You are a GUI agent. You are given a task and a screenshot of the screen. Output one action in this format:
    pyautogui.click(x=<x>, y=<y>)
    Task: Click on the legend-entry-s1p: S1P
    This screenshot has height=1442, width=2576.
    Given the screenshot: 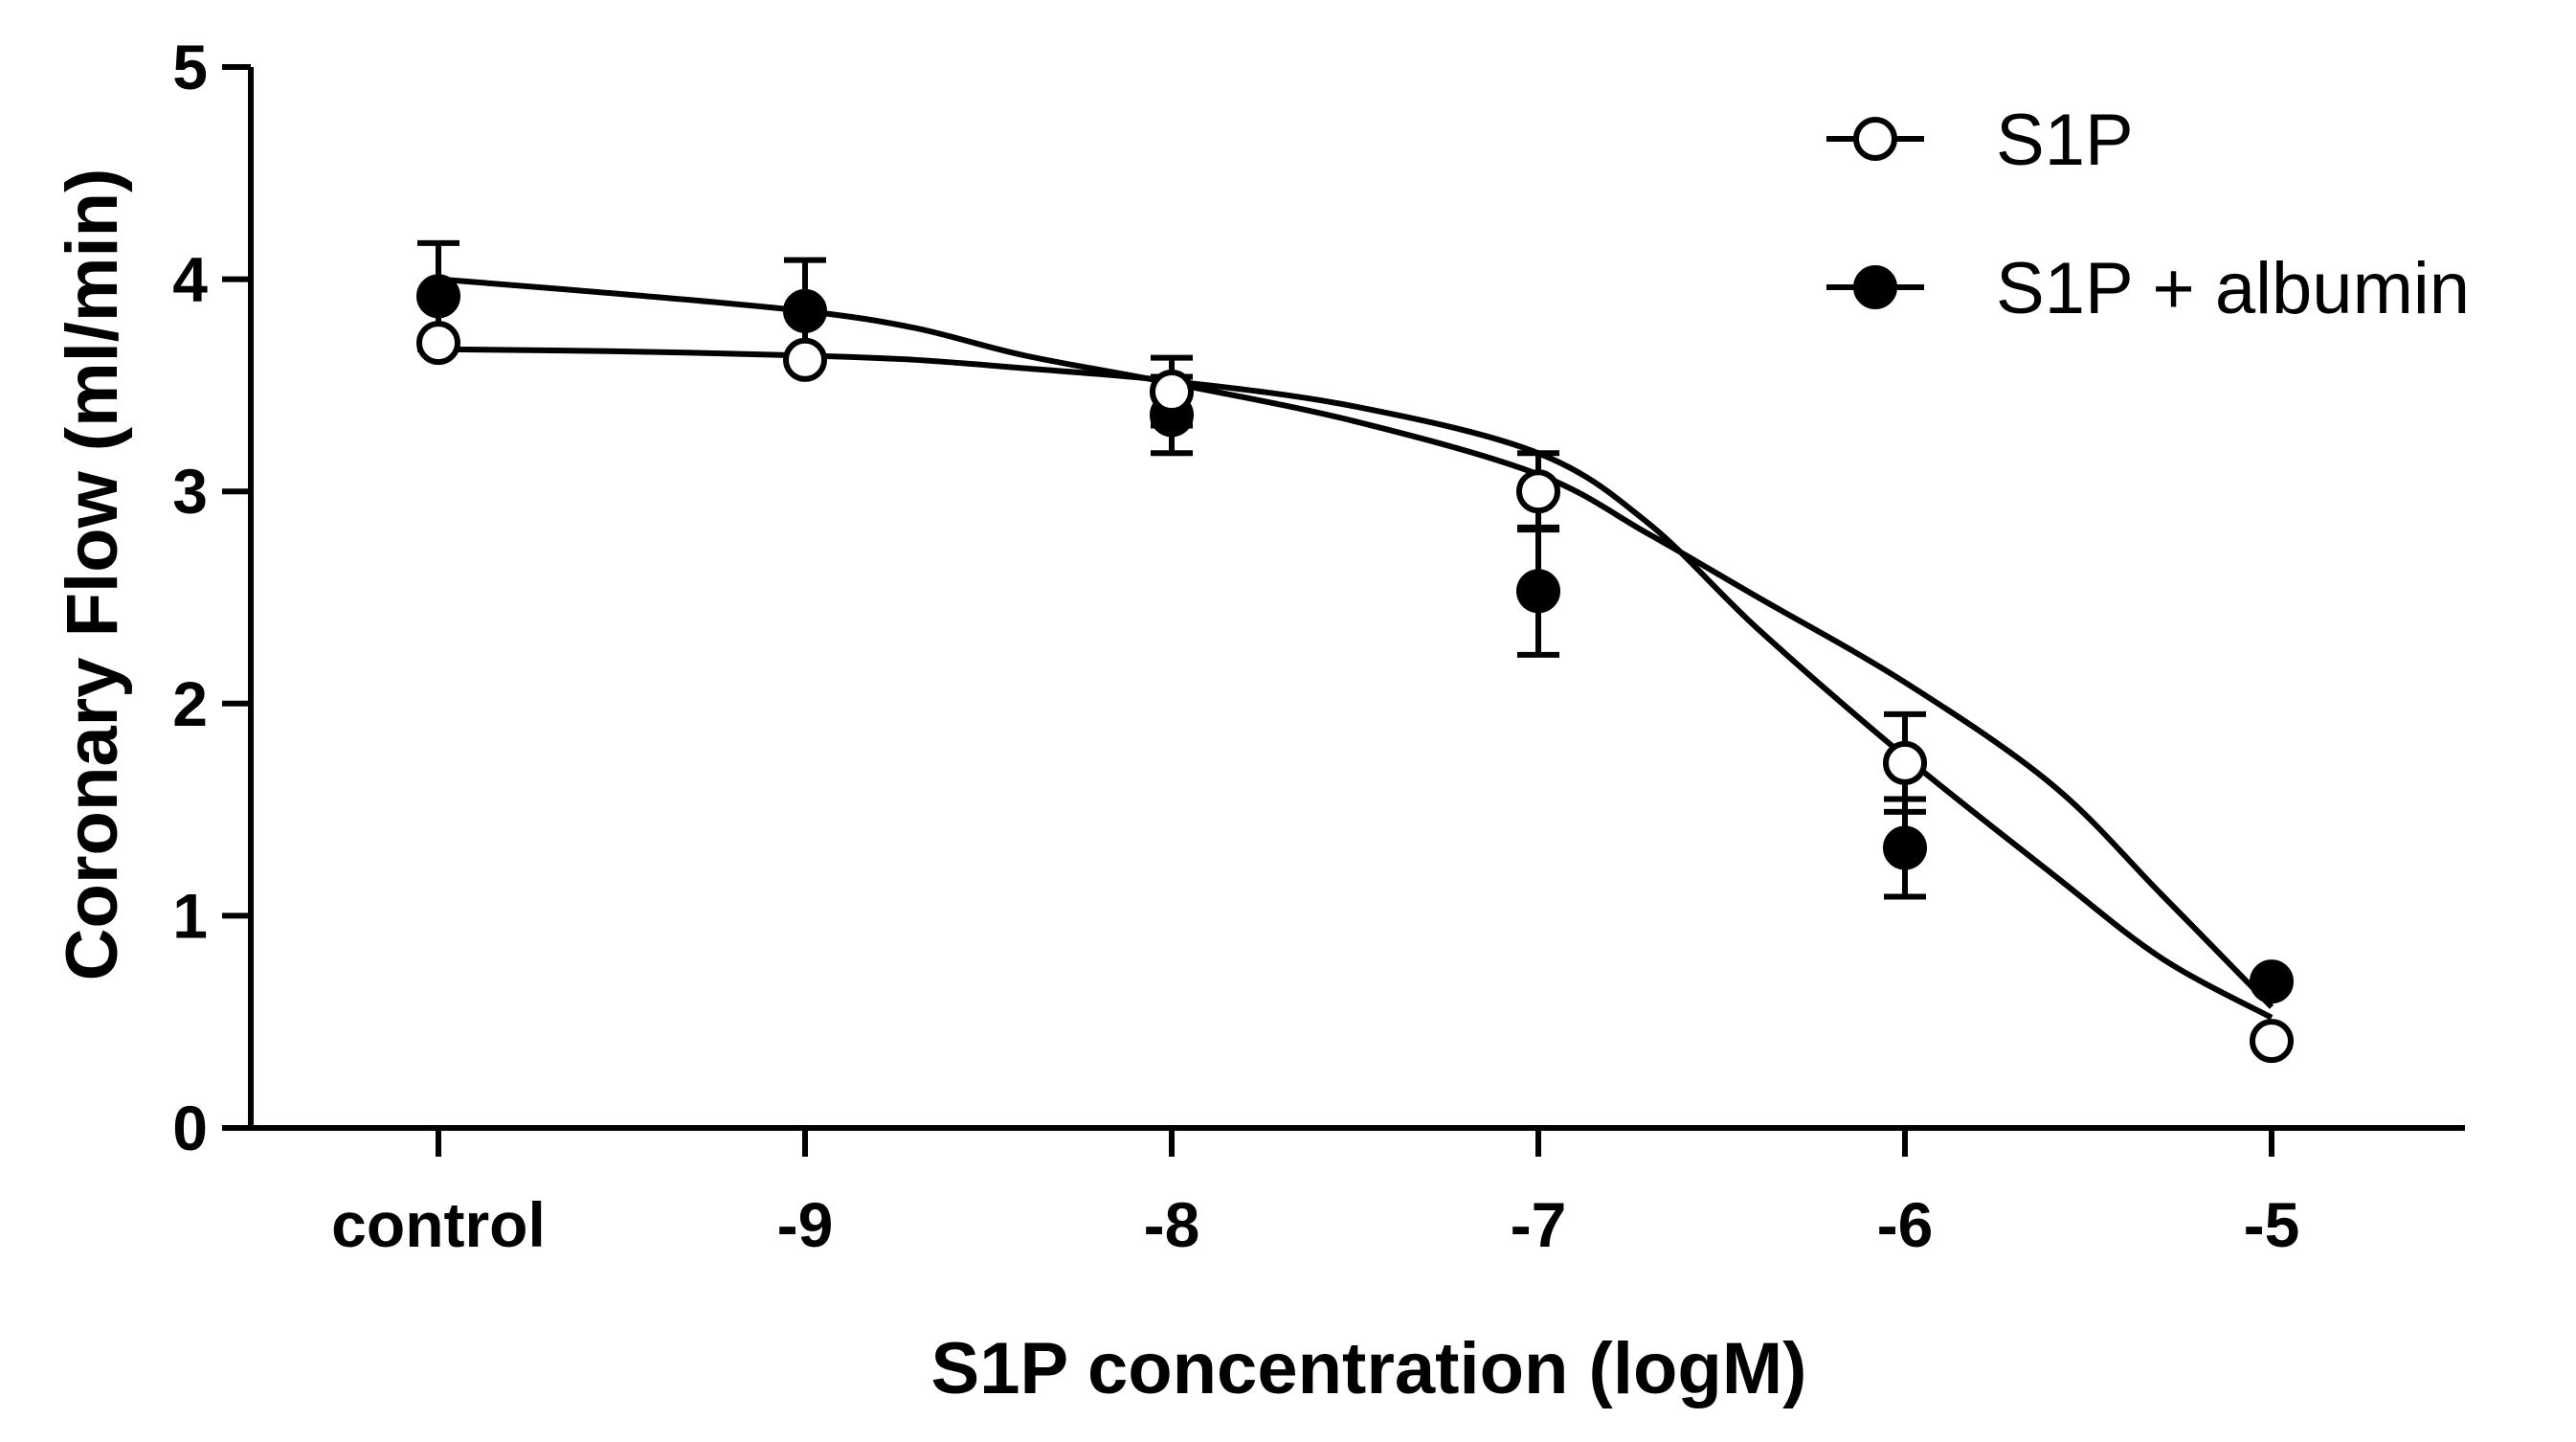 What is the action you would take?
    pyautogui.click(x=1980, y=140)
    